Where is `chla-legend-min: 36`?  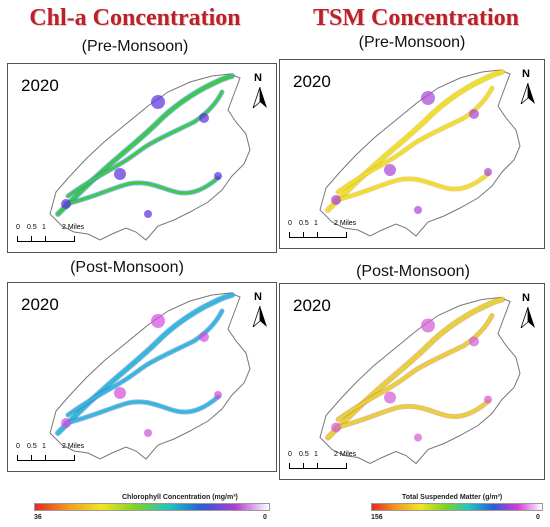 chla-legend-min: 36 is located at coordinates (38, 517).